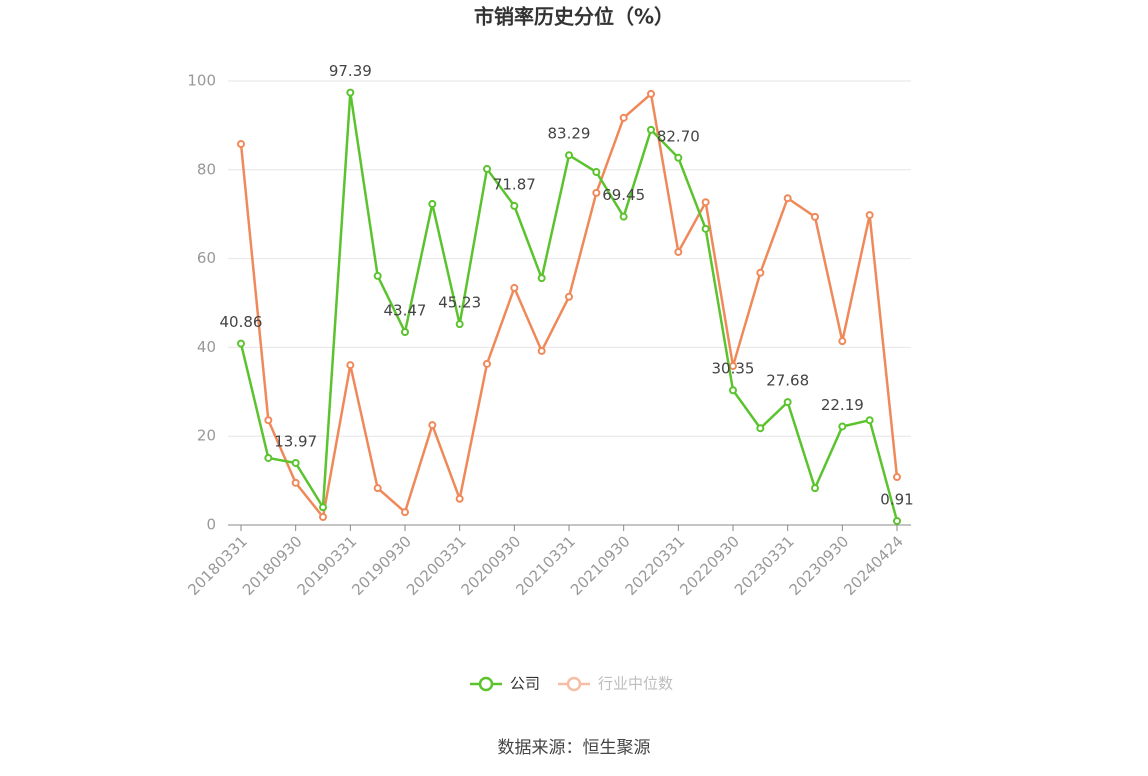  What do you see at coordinates (206, 347) in the screenshot?
I see `y-tick-label: 40` at bounding box center [206, 347].